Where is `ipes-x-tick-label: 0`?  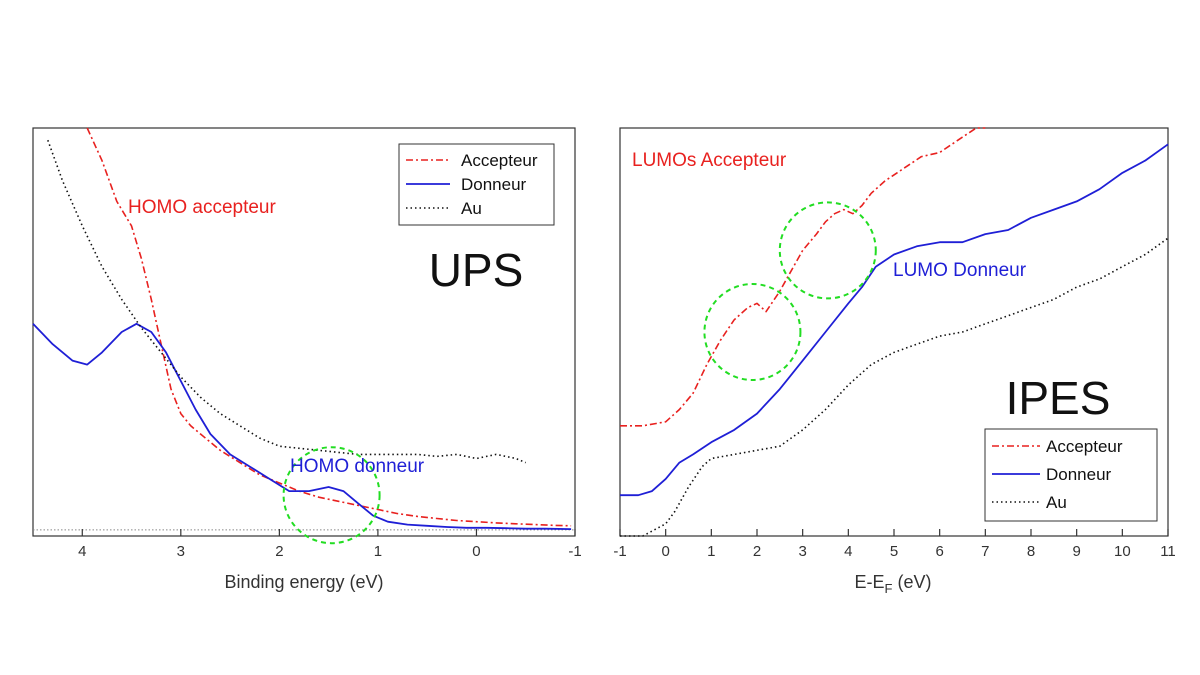
ipes-x-tick-label: 0 is located at coordinates (665, 551).